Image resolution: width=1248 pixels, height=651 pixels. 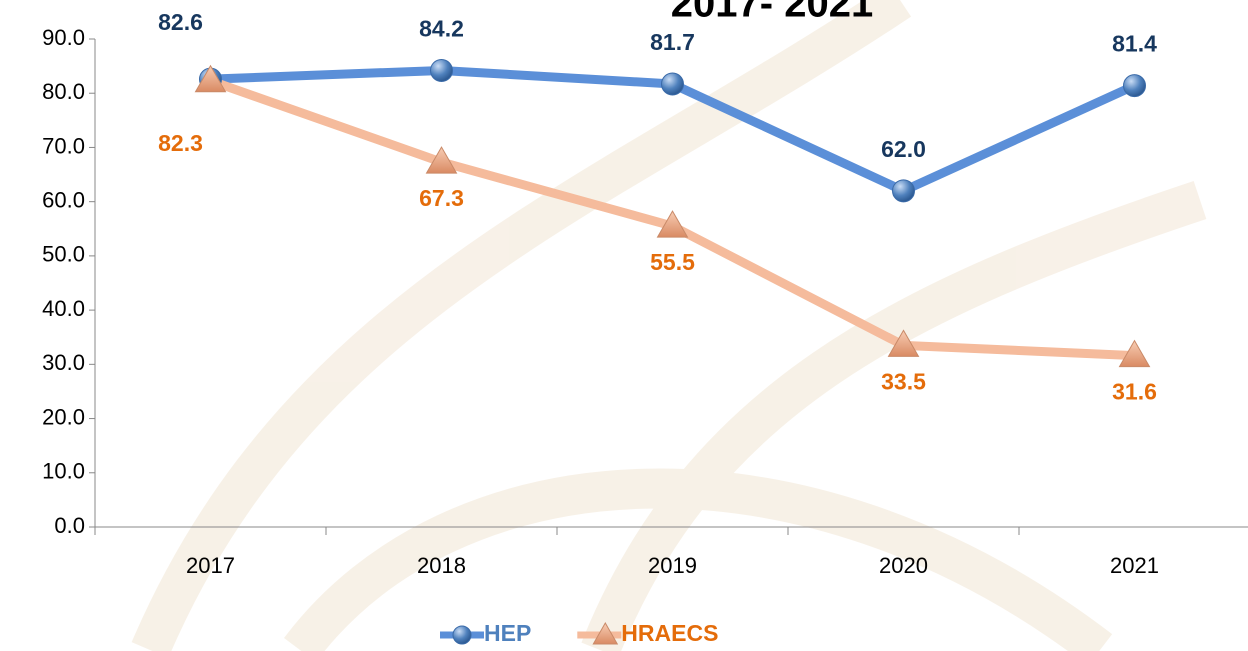 I want to click on y-tick-label: 40.0, so click(x=63, y=308).